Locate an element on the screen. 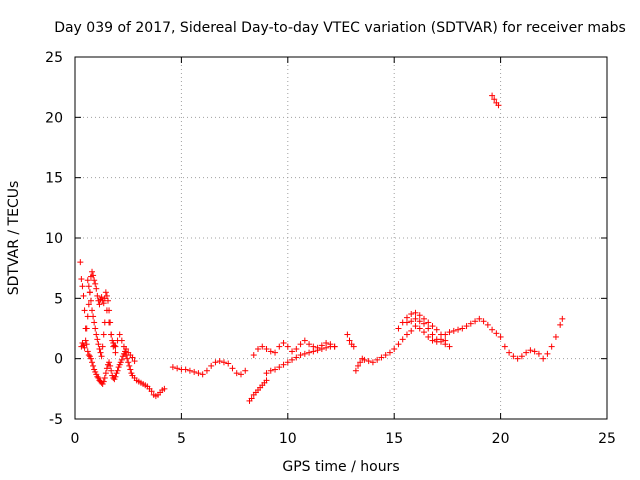 Image resolution: width=640 pixels, height=480 pixels. x-tick-label: 5 is located at coordinates (181, 439).